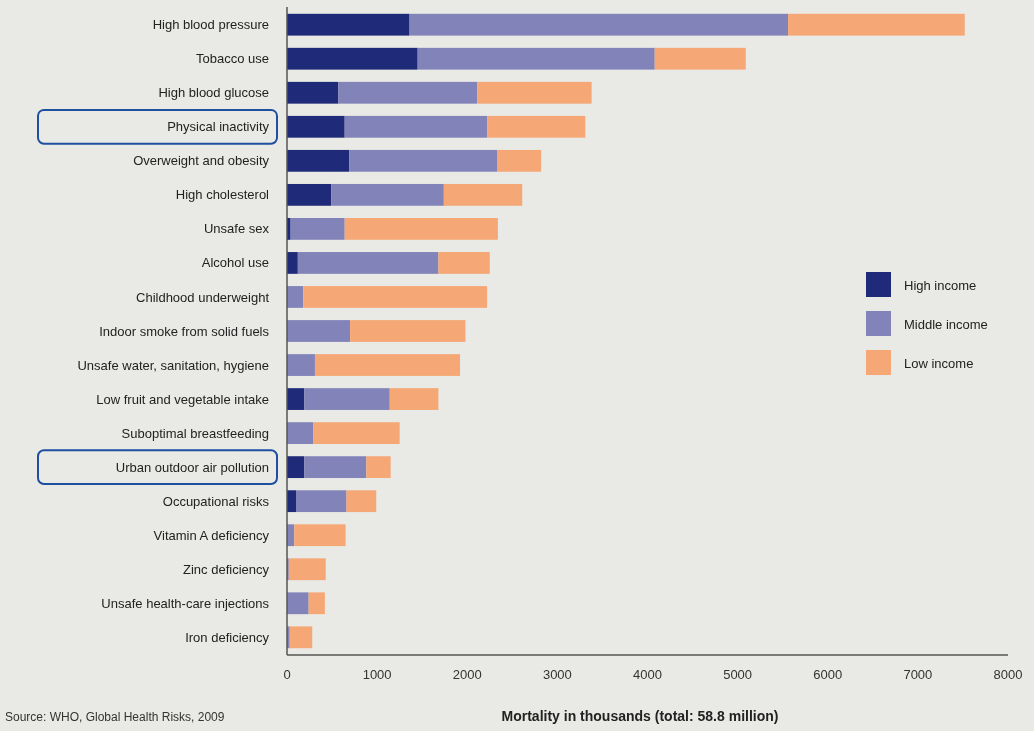 The width and height of the screenshot is (1034, 731). Describe the element at coordinates (227, 637) in the screenshot. I see `y-tick-label: Iron deficiency` at that location.